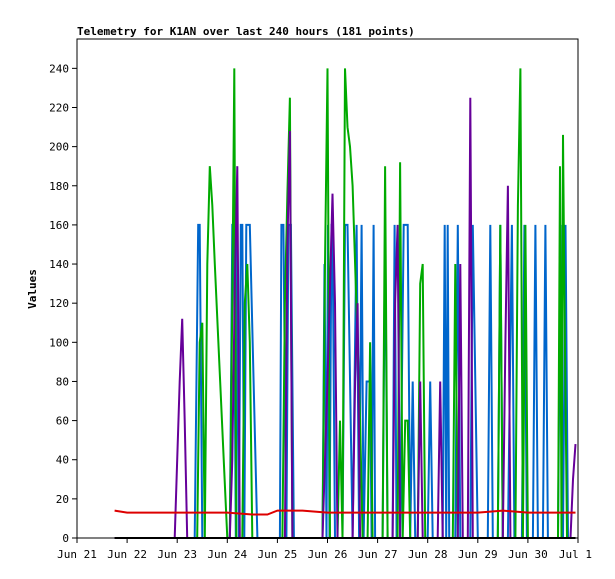 The width and height of the screenshot is (615, 579). I want to click on x-tick-label: Jul 1, so click(575, 554).